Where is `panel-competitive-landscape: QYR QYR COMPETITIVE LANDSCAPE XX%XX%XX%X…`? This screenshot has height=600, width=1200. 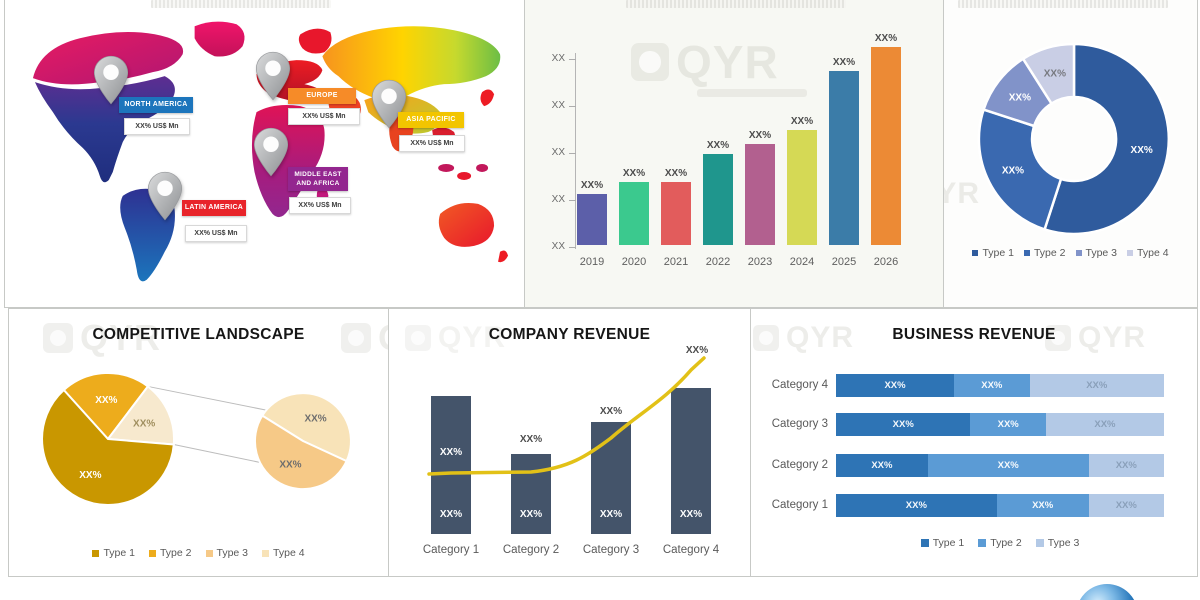 panel-competitive-landscape: QYR QYR COMPETITIVE LANDSCAPE XX%XX%XX%X… is located at coordinates (198, 442).